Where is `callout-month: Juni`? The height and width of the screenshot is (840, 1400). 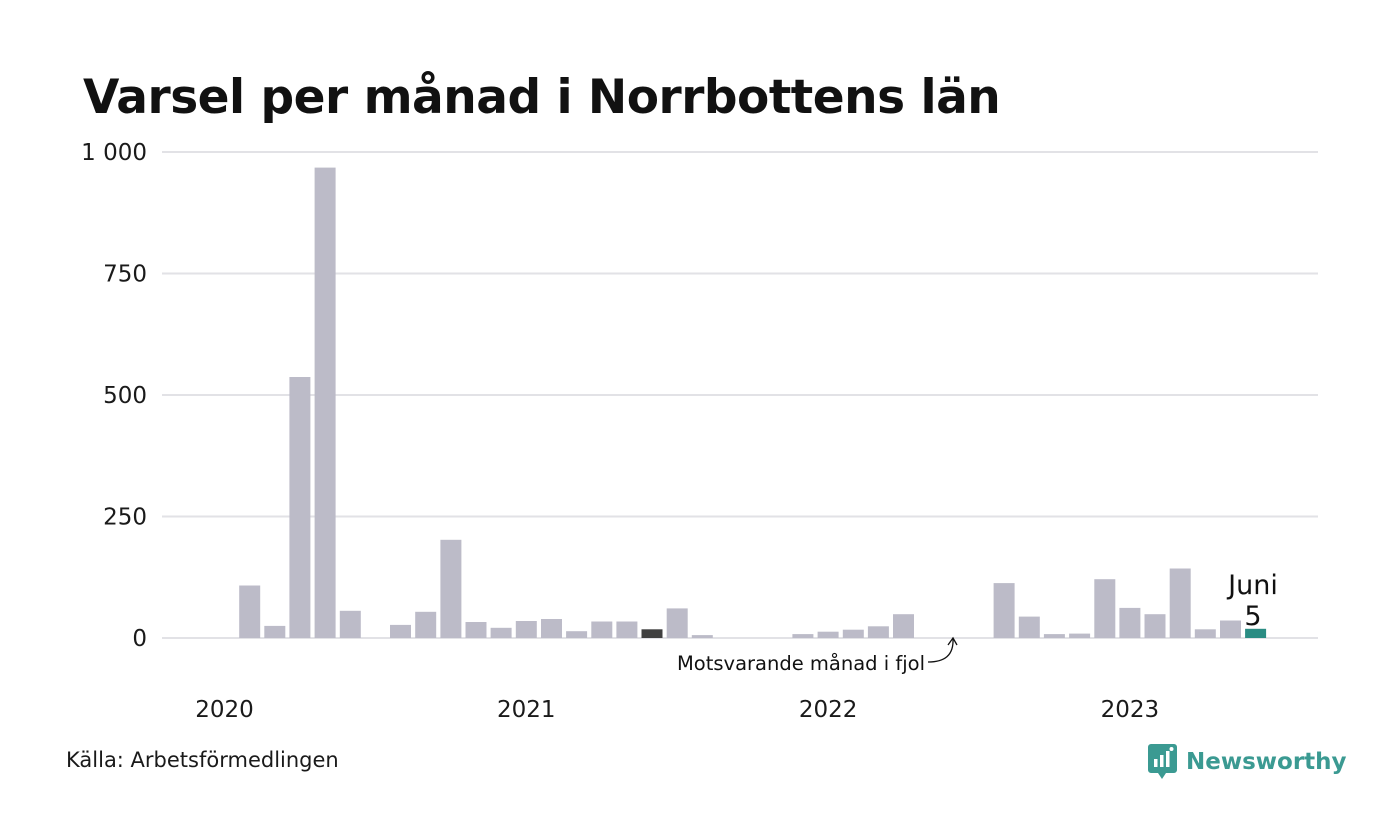
callout-month: Juni is located at coordinates (1252, 585).